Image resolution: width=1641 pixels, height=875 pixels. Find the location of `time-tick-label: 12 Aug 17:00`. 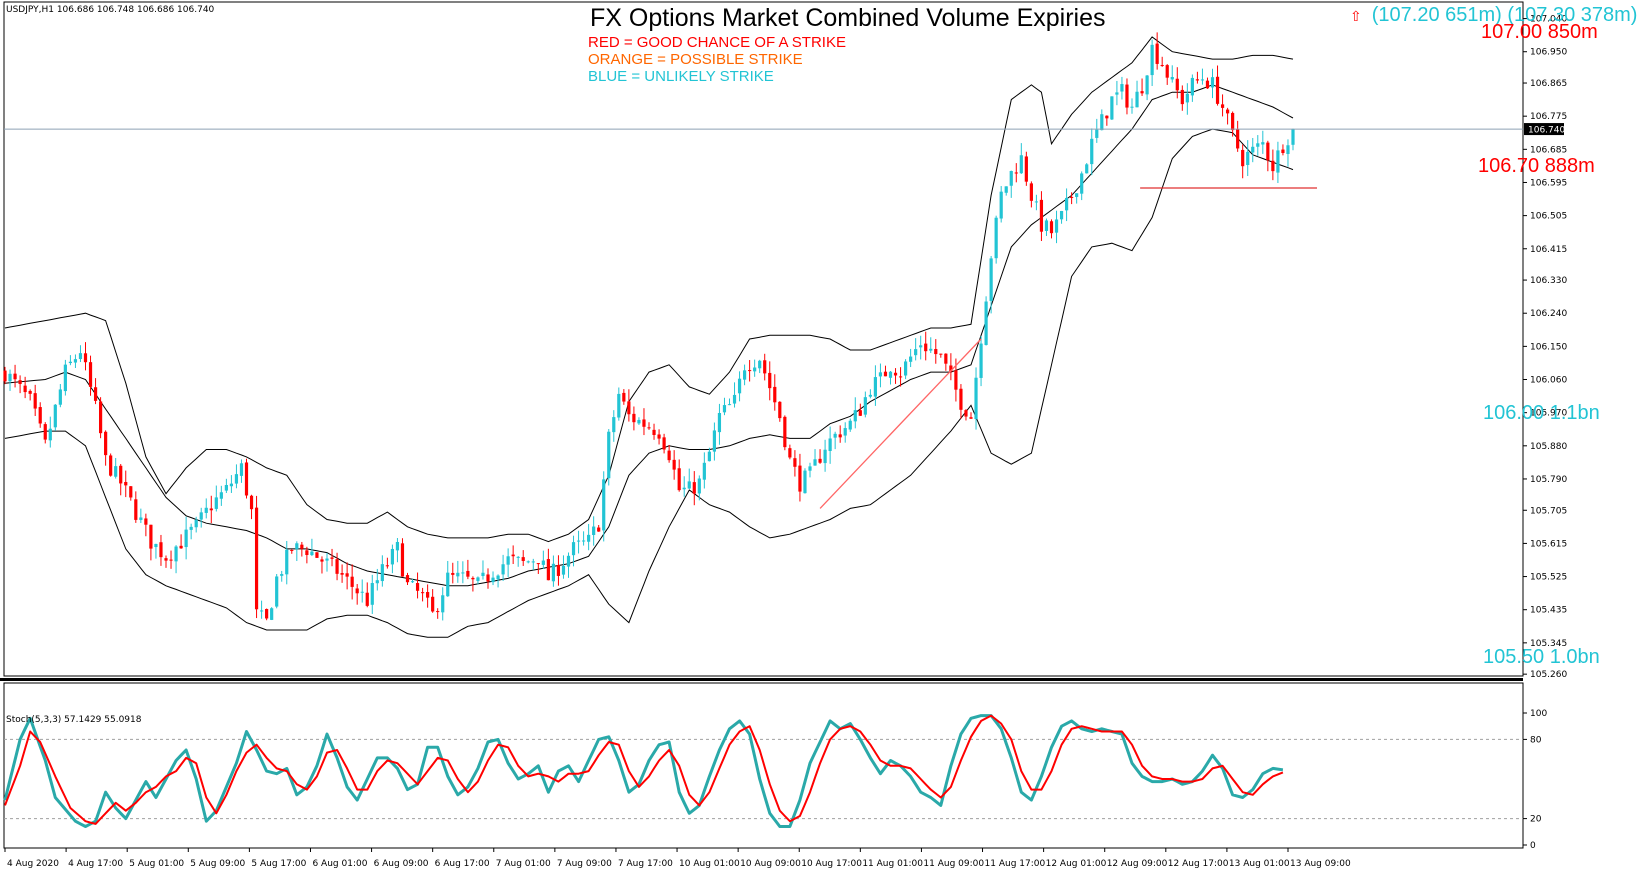

time-tick-label: 12 Aug 17:00 is located at coordinates (1198, 864).